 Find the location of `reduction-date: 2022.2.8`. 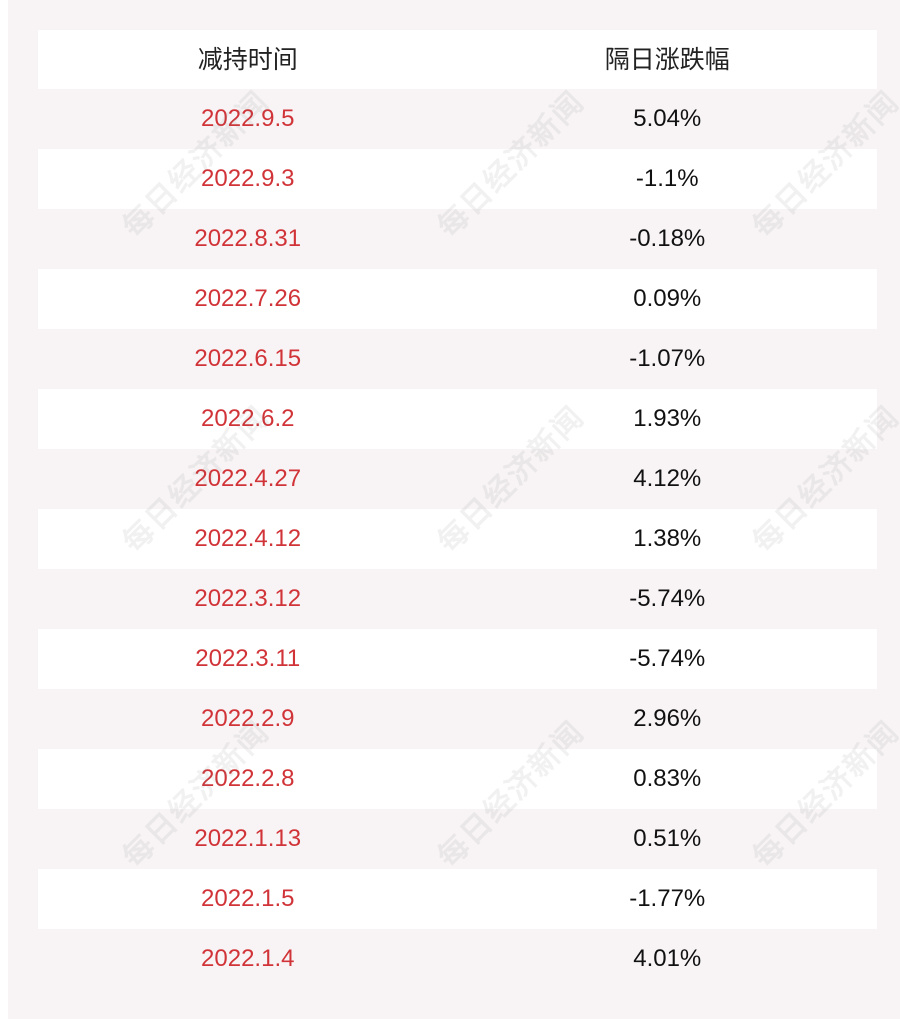

reduction-date: 2022.2.8 is located at coordinates (248, 778).